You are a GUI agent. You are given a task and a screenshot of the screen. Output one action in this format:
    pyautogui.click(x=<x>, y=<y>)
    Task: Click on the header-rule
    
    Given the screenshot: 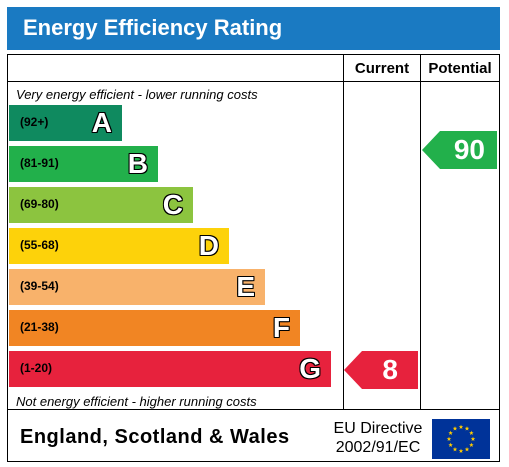 What is the action you would take?
    pyautogui.click(x=253, y=81)
    